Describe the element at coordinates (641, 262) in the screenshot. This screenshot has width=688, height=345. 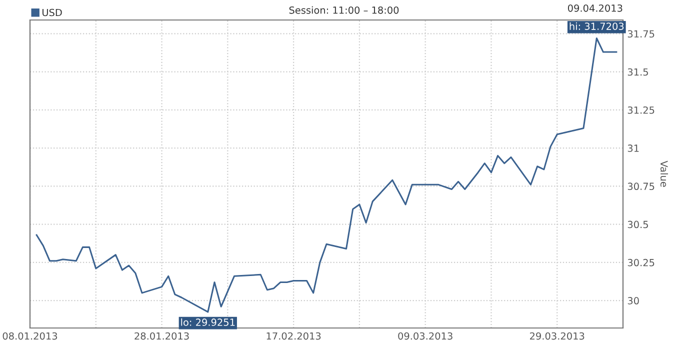
I see `y-tick-label: 30.25` at that location.